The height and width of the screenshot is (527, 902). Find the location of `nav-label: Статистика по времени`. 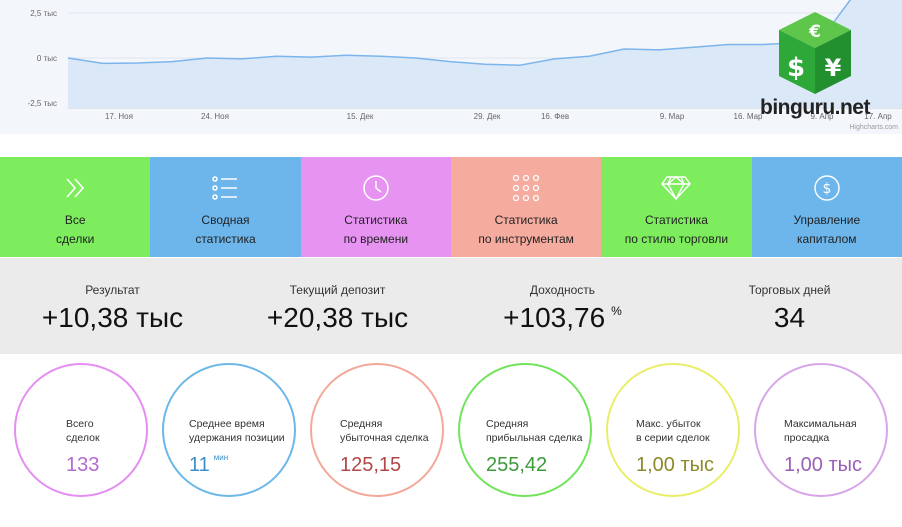

nav-label: Статистика по времени is located at coordinates (376, 229).